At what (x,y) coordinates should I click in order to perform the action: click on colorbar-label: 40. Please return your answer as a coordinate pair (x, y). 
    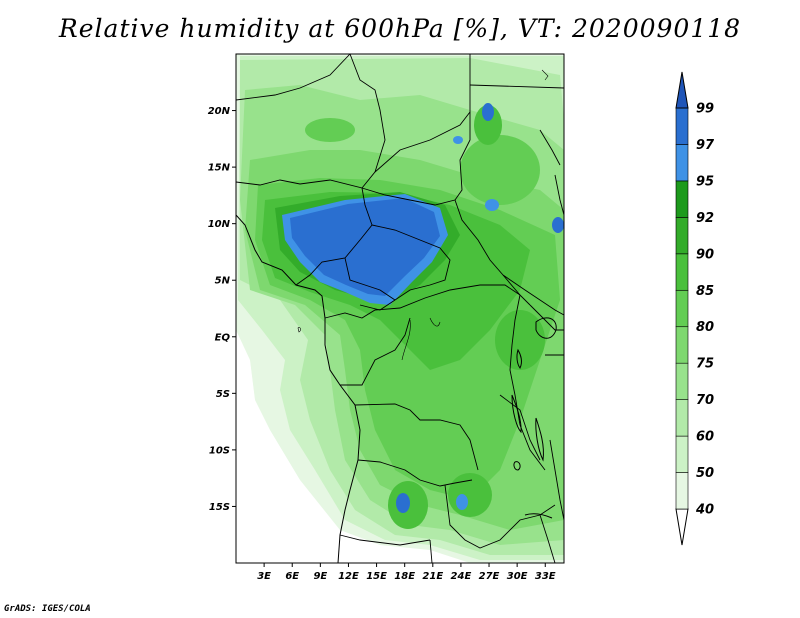
    Looking at the image, I should click on (704, 510).